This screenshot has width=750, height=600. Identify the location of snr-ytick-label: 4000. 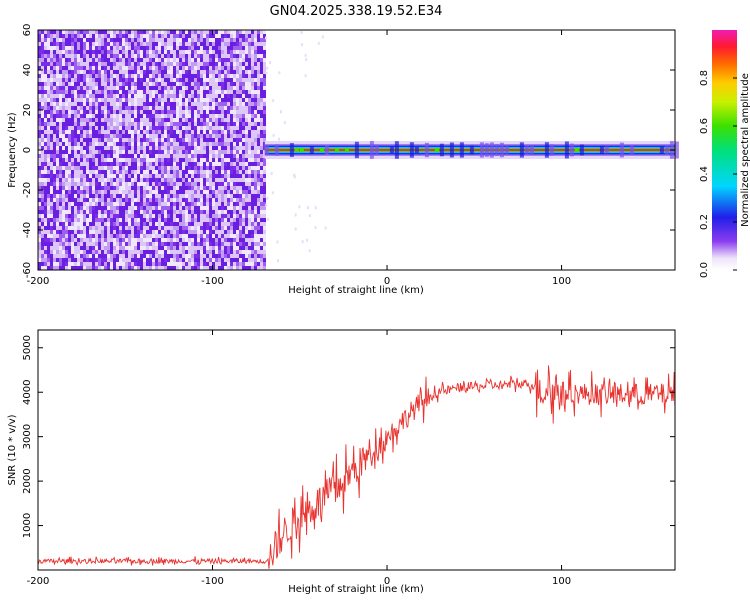
(27, 391).